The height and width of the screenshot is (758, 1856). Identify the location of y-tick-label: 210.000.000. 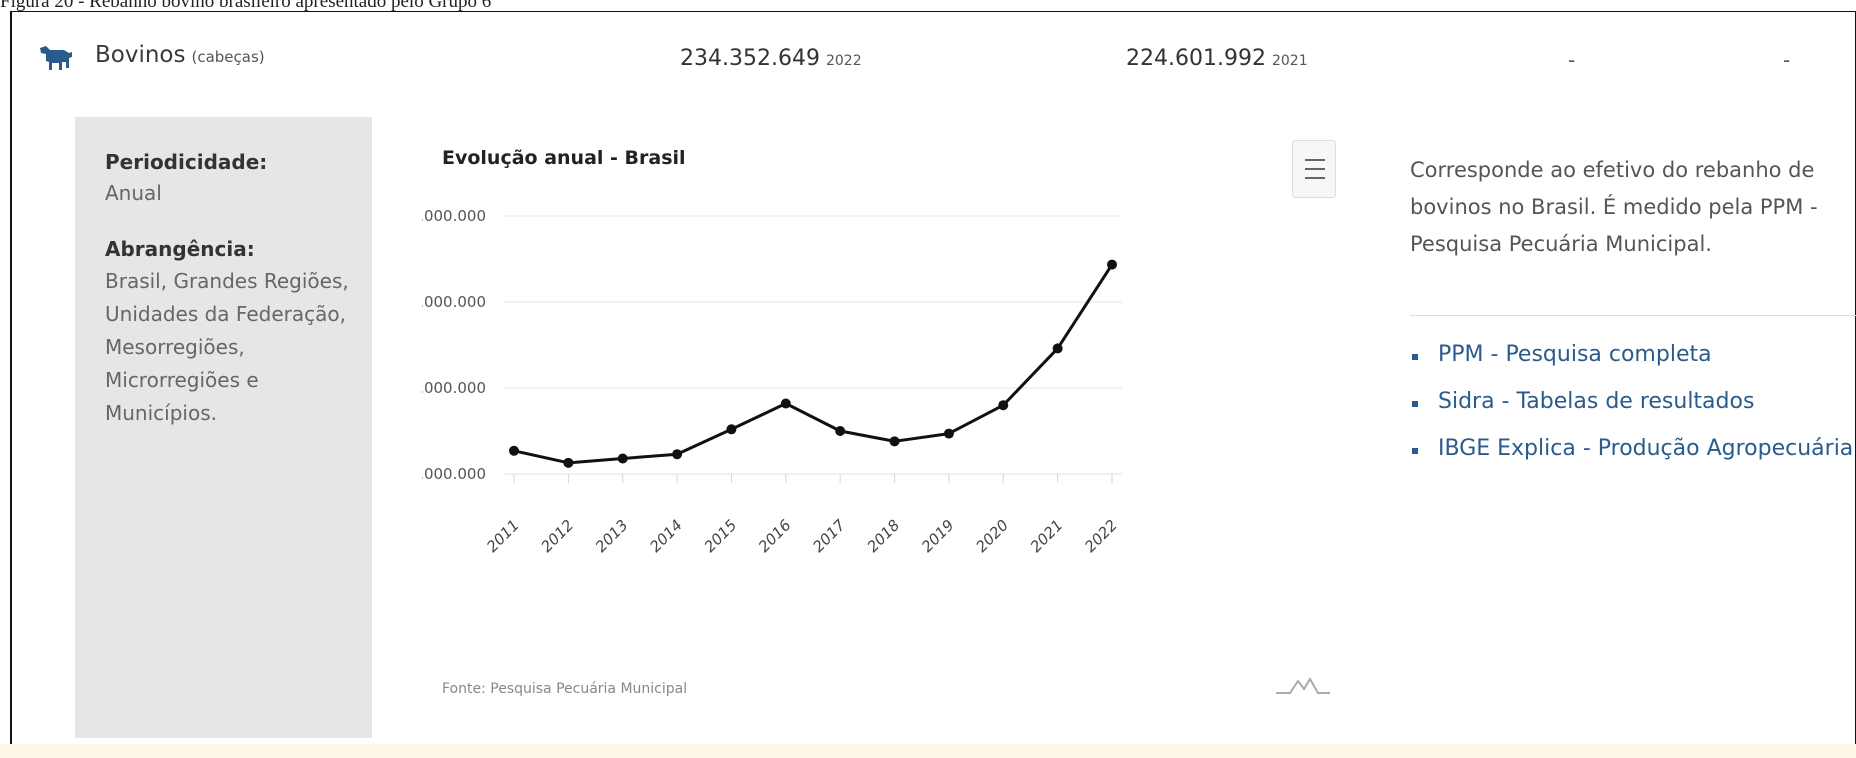
(454, 474).